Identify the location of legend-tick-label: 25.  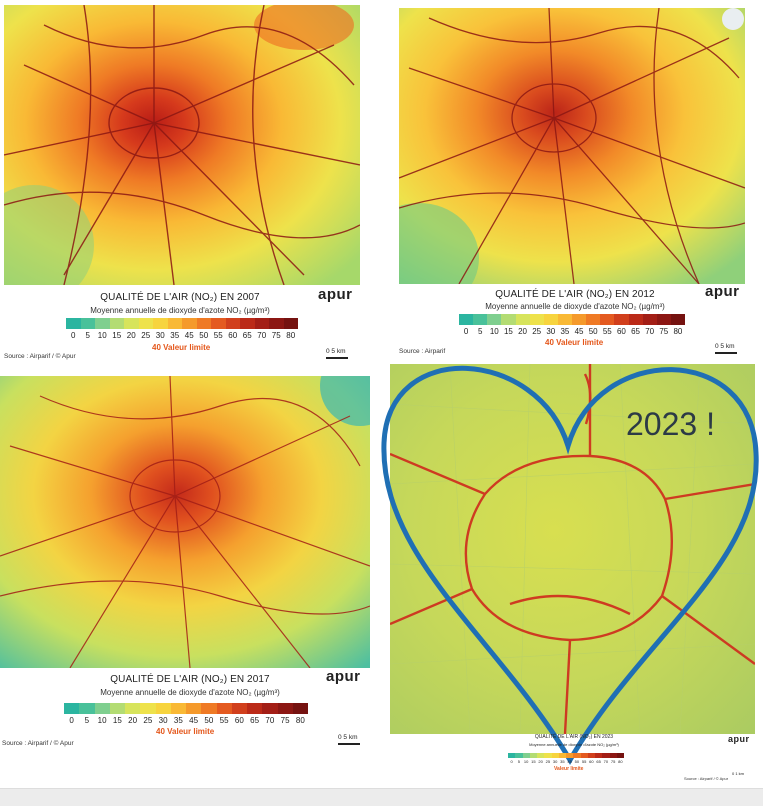
(148, 720).